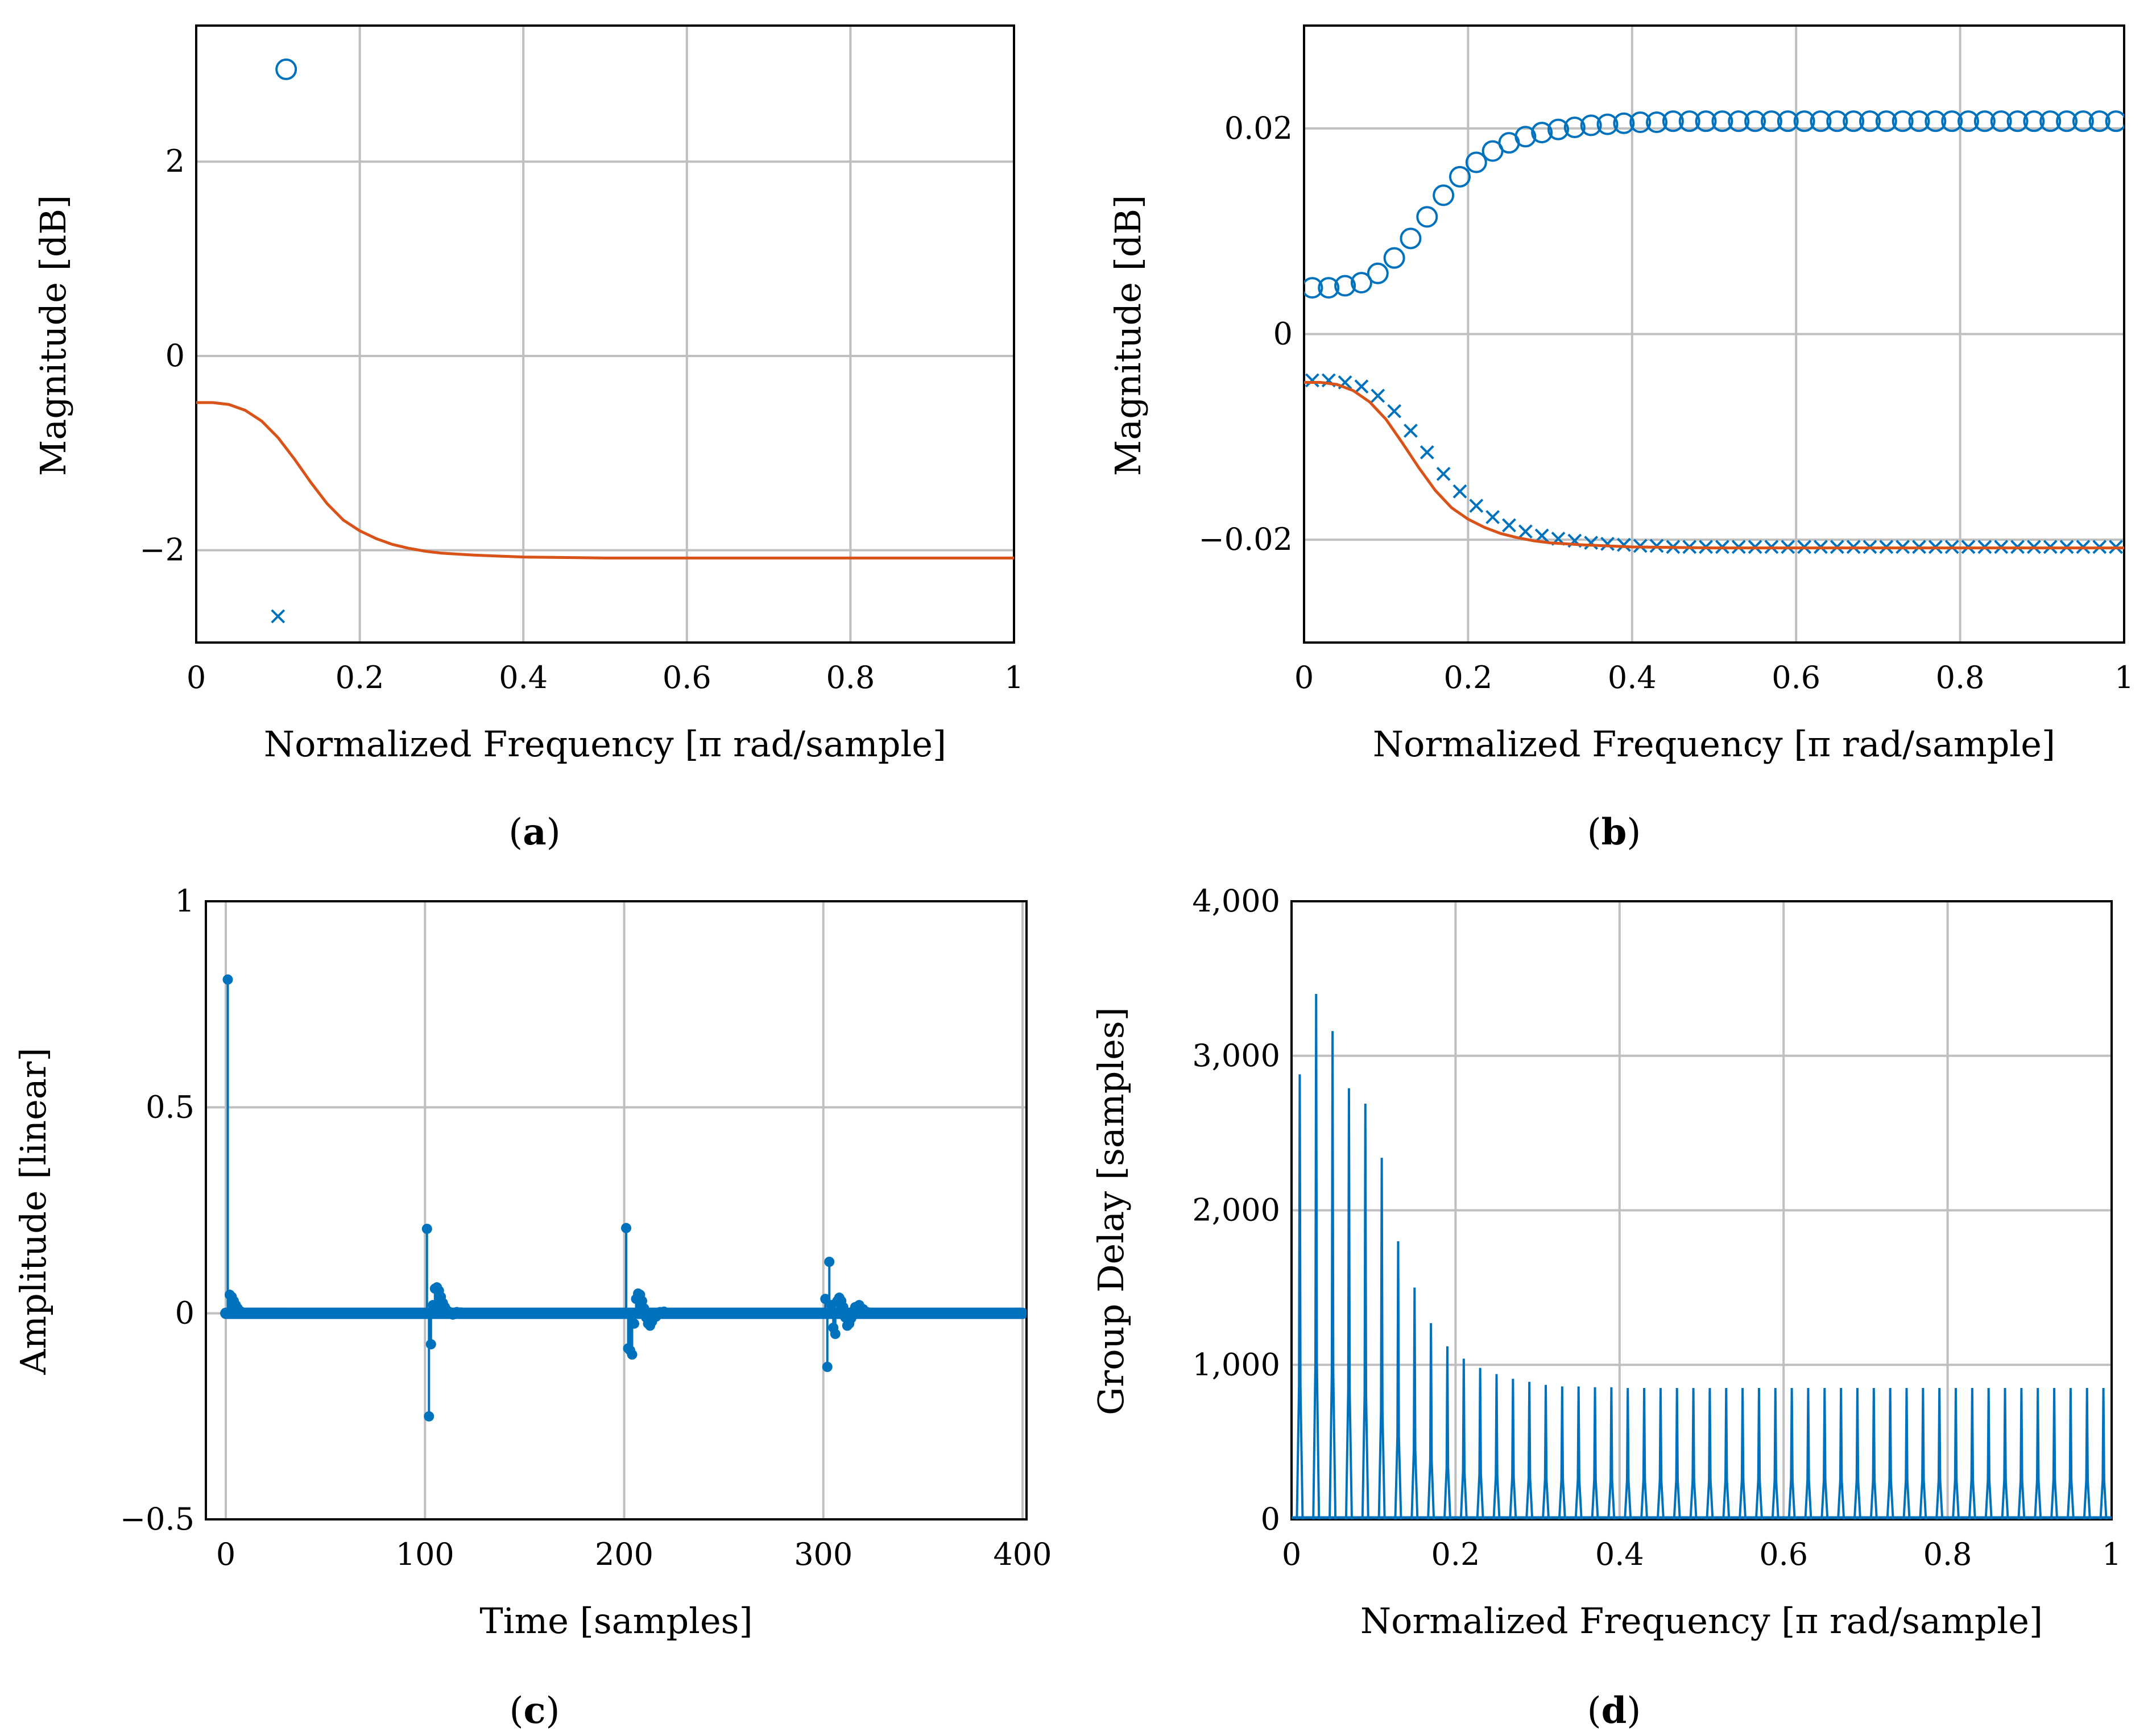  I want to click on y-tick-label: 0.5, so click(170, 1107).